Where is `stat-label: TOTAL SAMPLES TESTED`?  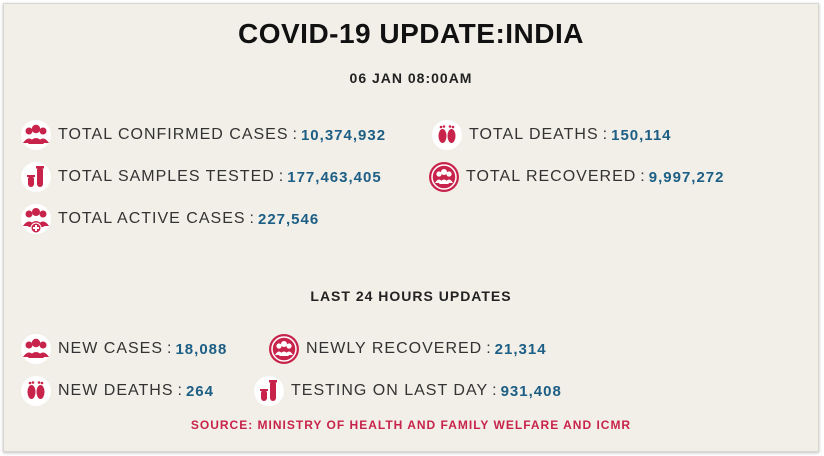
stat-label: TOTAL SAMPLES TESTED is located at coordinates (166, 176).